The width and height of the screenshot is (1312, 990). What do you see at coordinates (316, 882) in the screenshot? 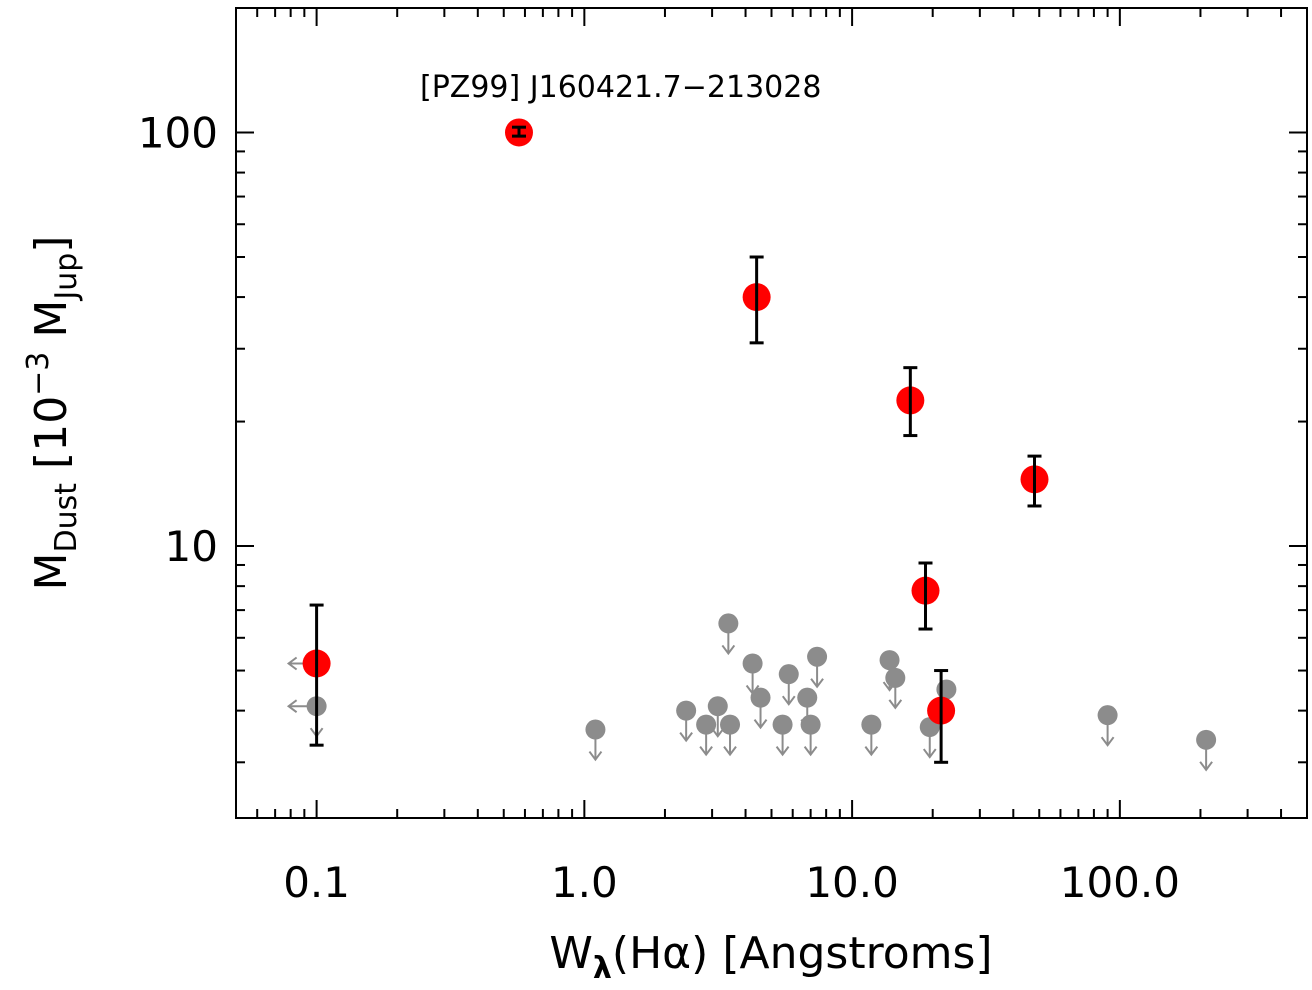
I see `x-tick-label: 0.1` at bounding box center [316, 882].